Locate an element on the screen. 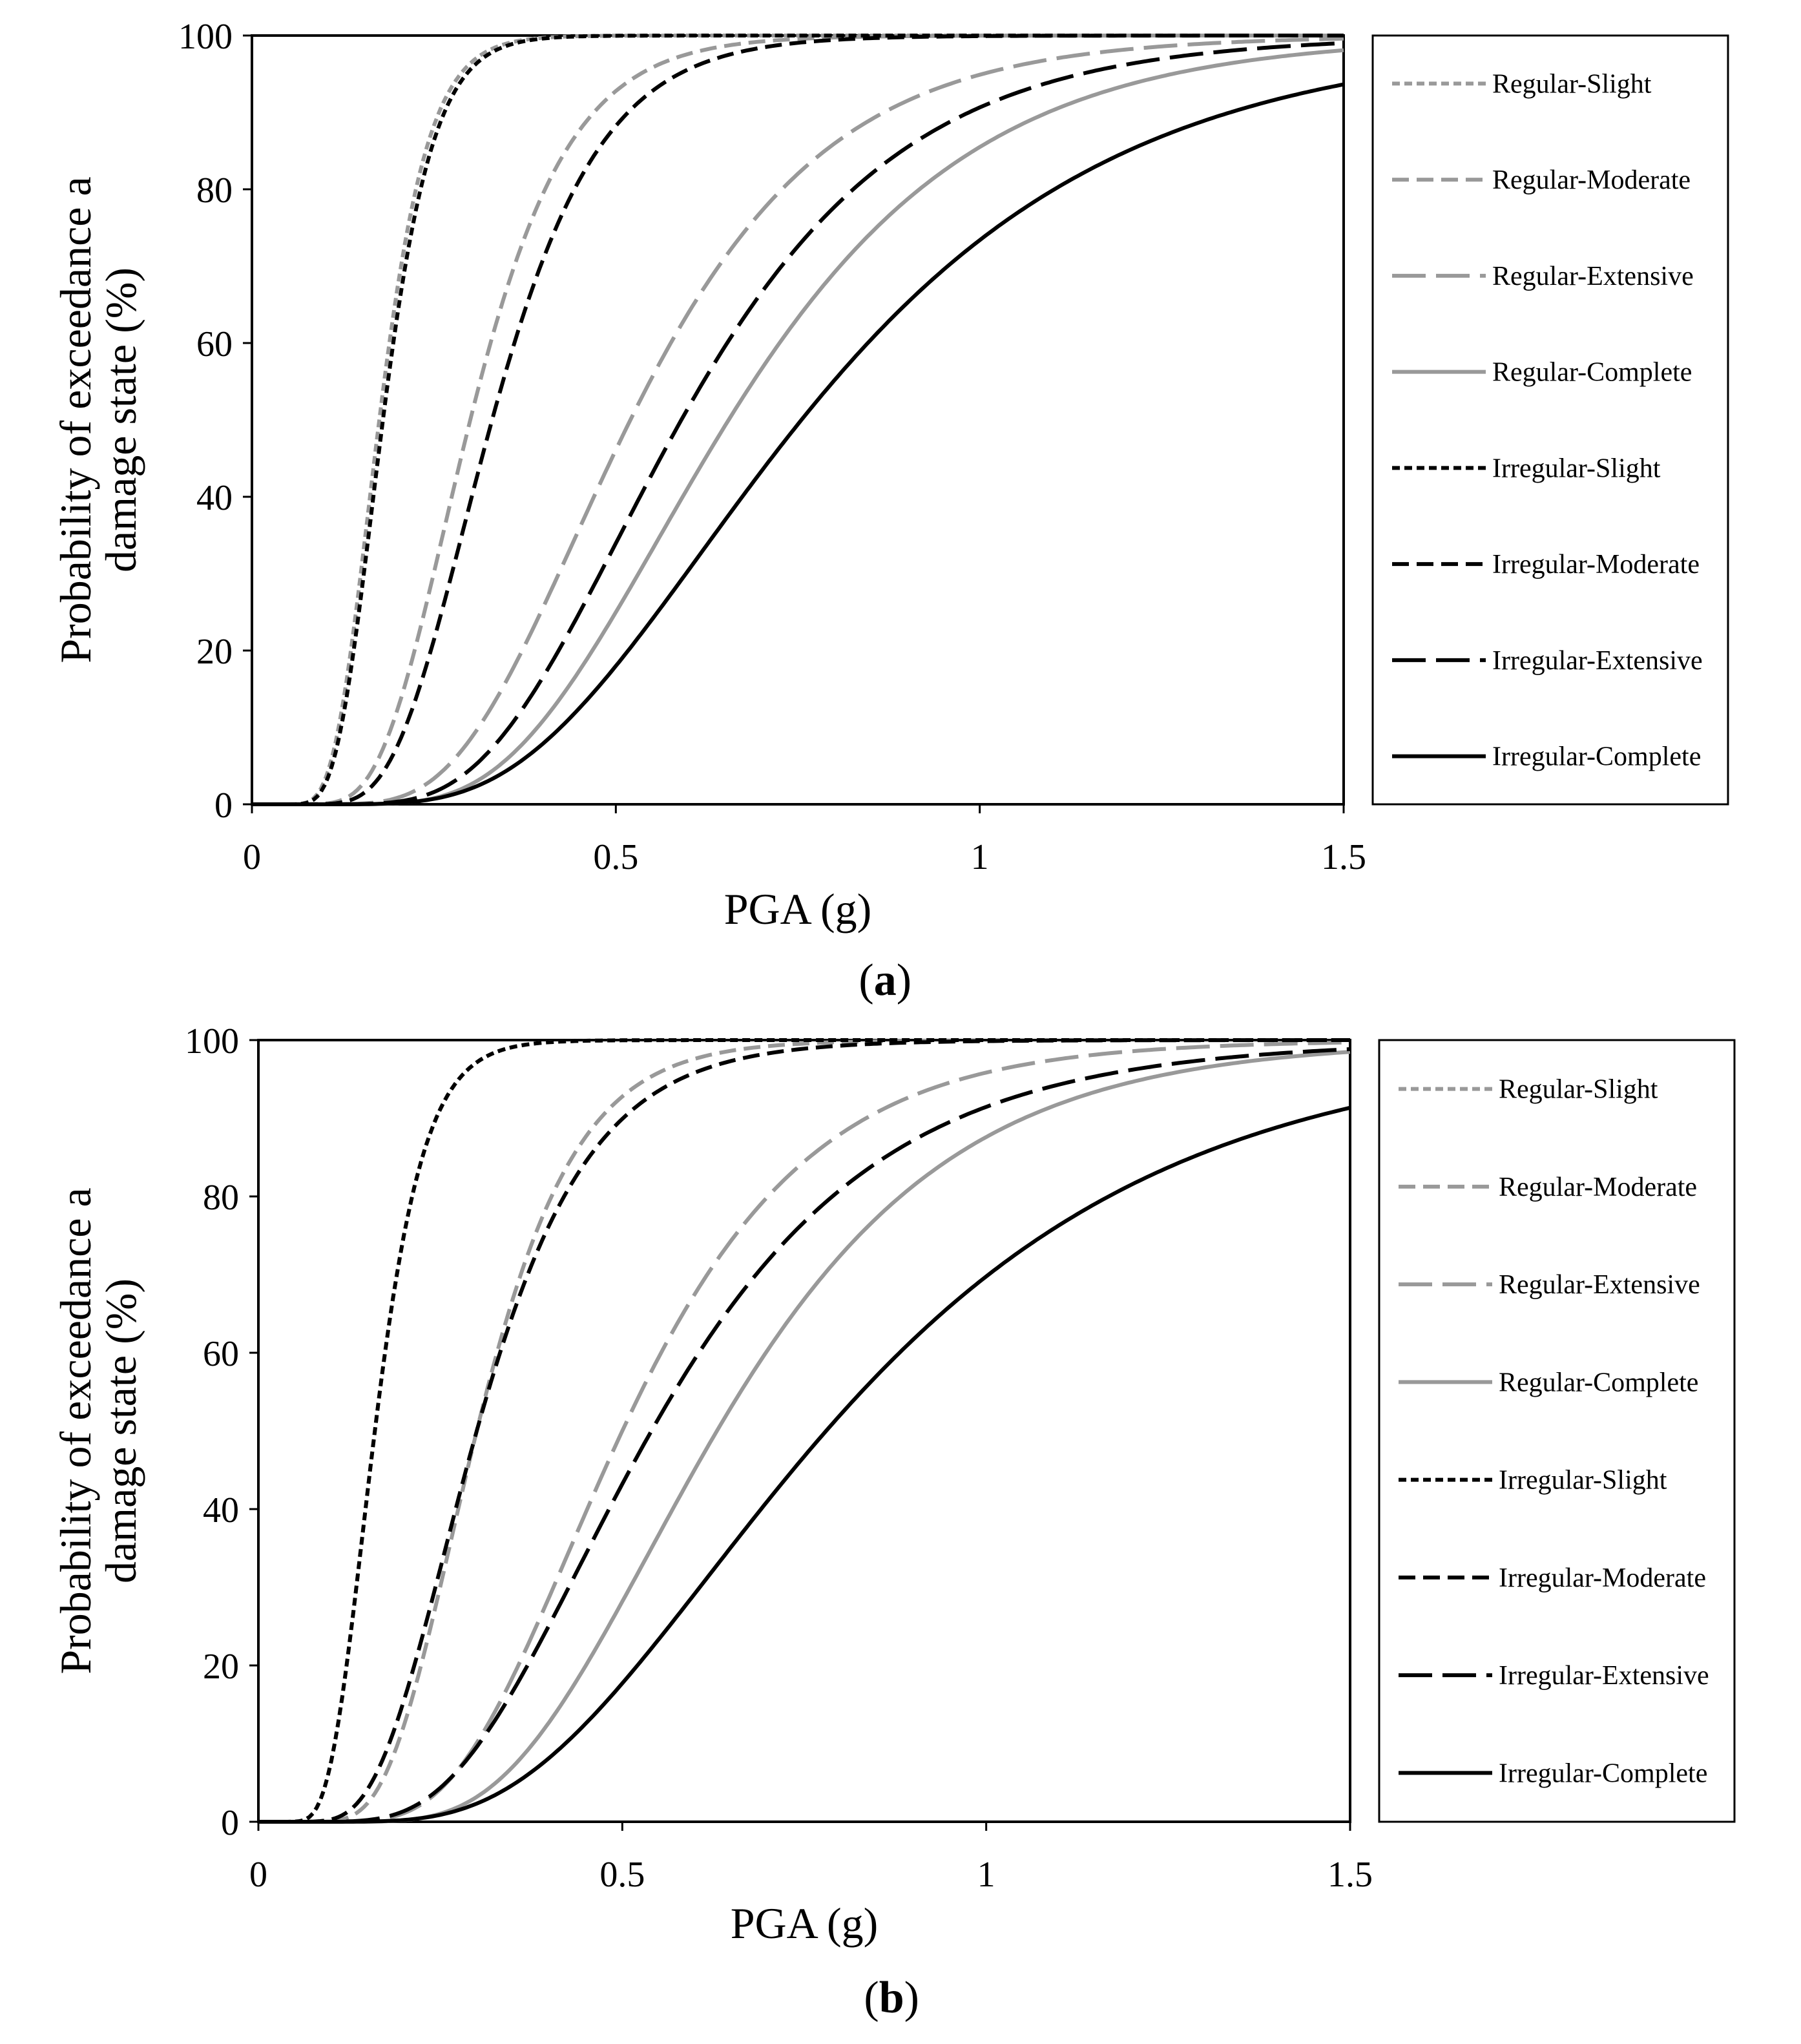 This screenshot has height=2044, width=1801. panel-label-letter: a is located at coordinates (885, 980).